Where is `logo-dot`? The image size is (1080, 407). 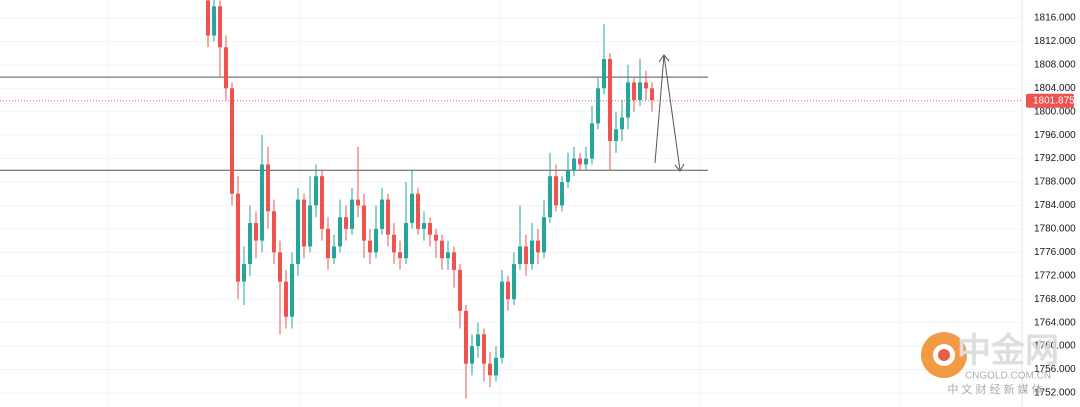 logo-dot is located at coordinates (944, 355).